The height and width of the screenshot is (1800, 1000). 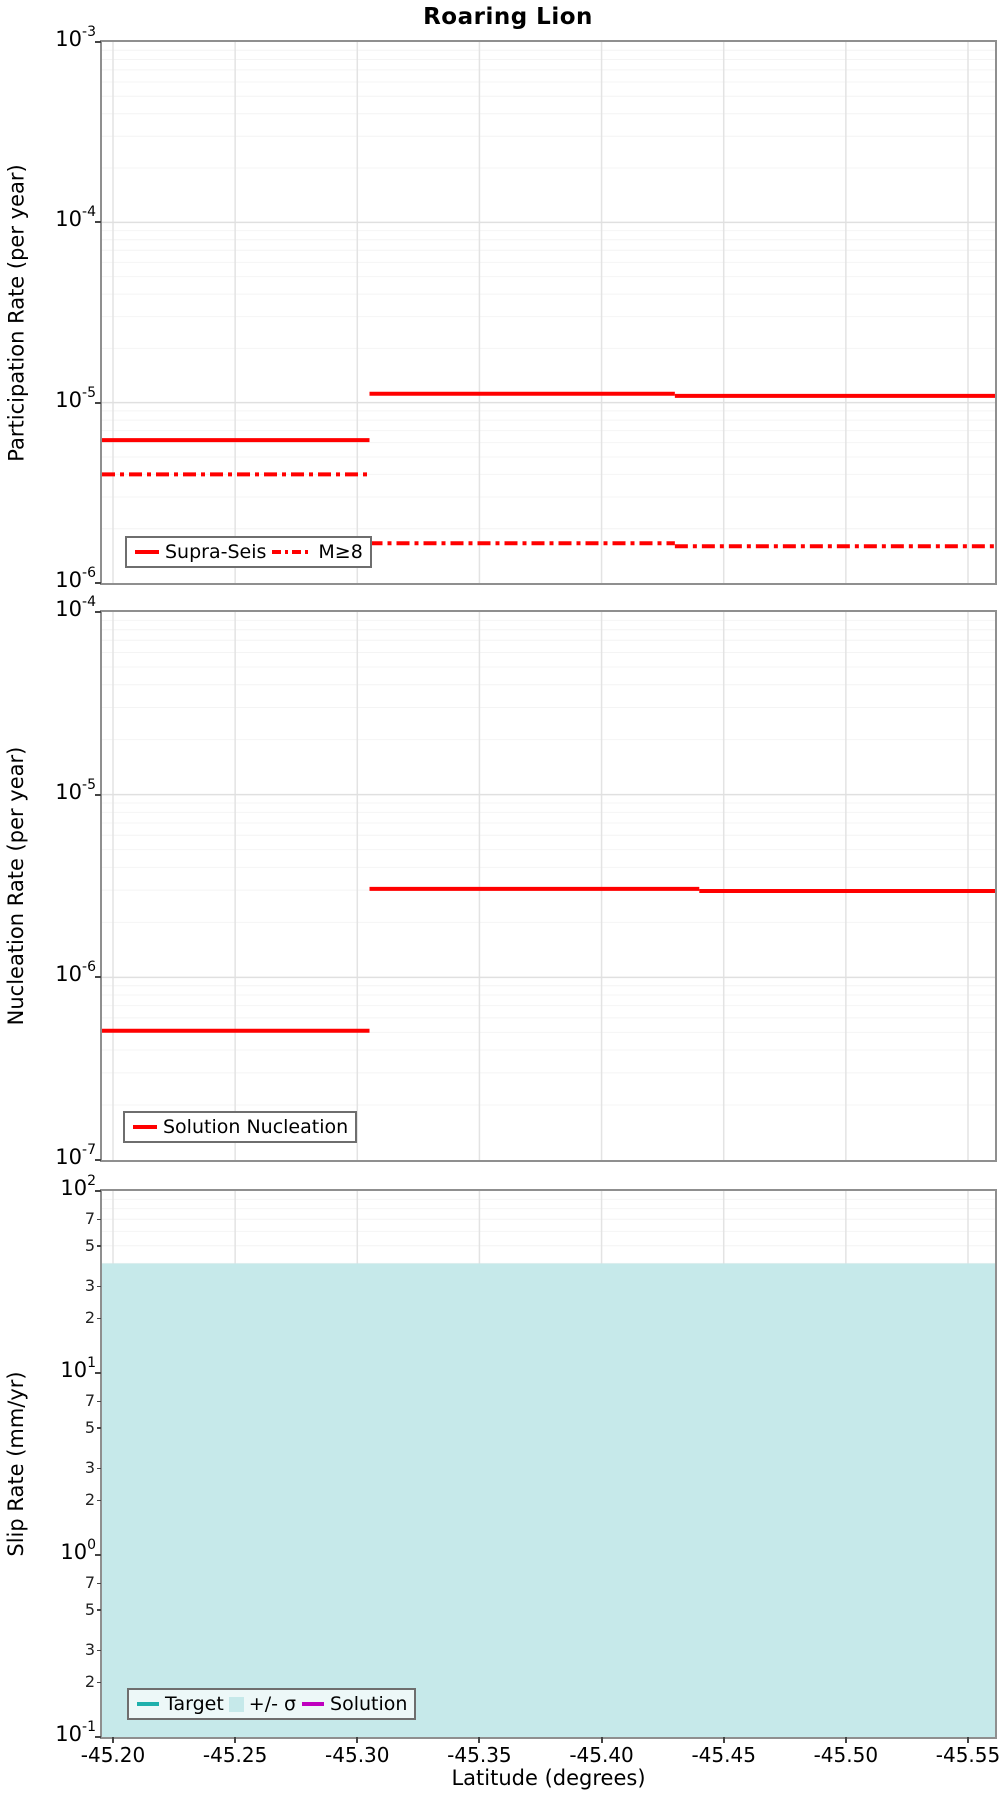 I want to click on y-axis-label-slip-rate: Slip Rate (mm/yr), so click(x=16, y=1464).